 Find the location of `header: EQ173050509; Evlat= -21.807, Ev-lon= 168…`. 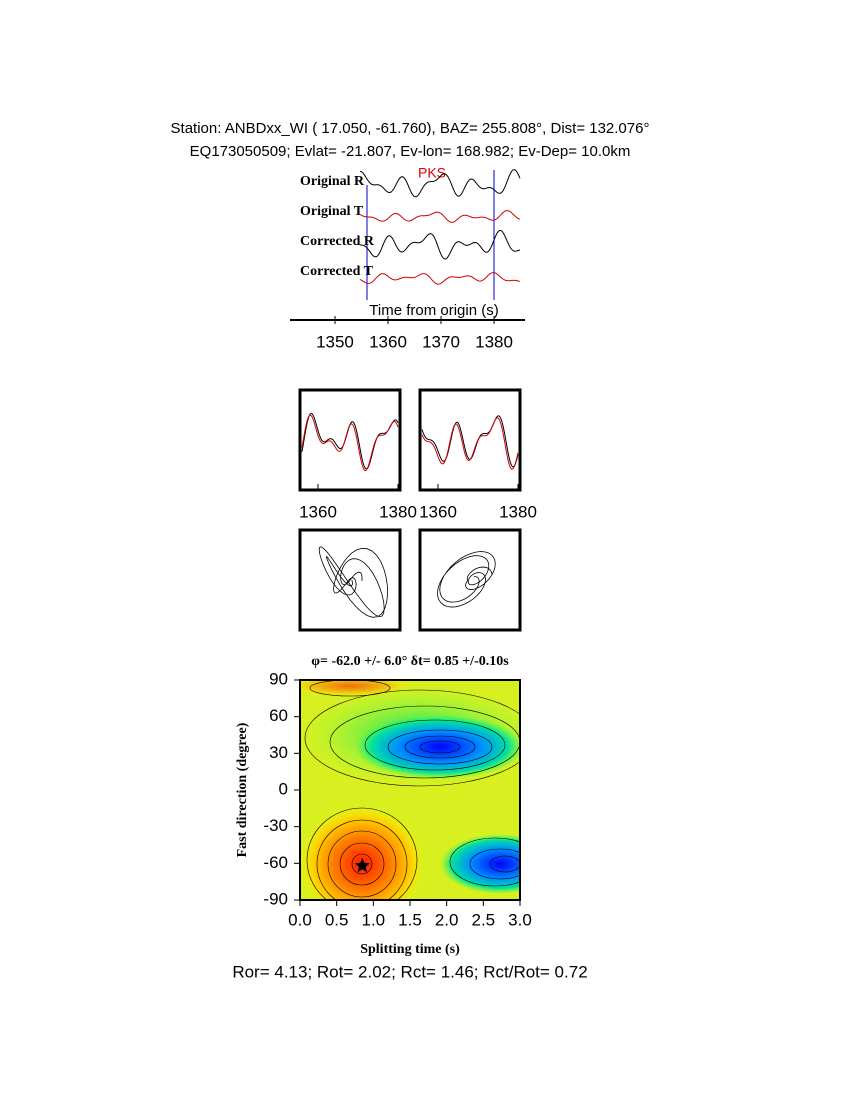

header: EQ173050509; Evlat= -21.807, Ev-lon= 168… is located at coordinates (410, 151).